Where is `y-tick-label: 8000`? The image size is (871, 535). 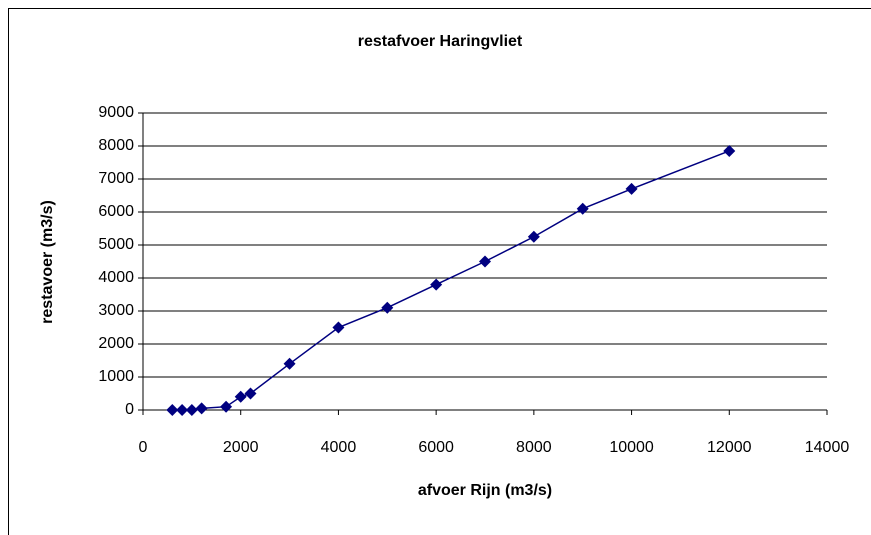 y-tick-label: 8000 is located at coordinates (116, 145).